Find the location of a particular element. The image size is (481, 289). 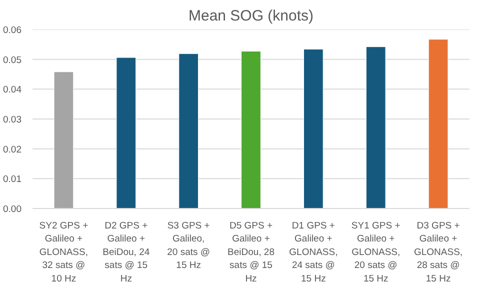

y-tick-label: 0.06 is located at coordinates (12, 30).